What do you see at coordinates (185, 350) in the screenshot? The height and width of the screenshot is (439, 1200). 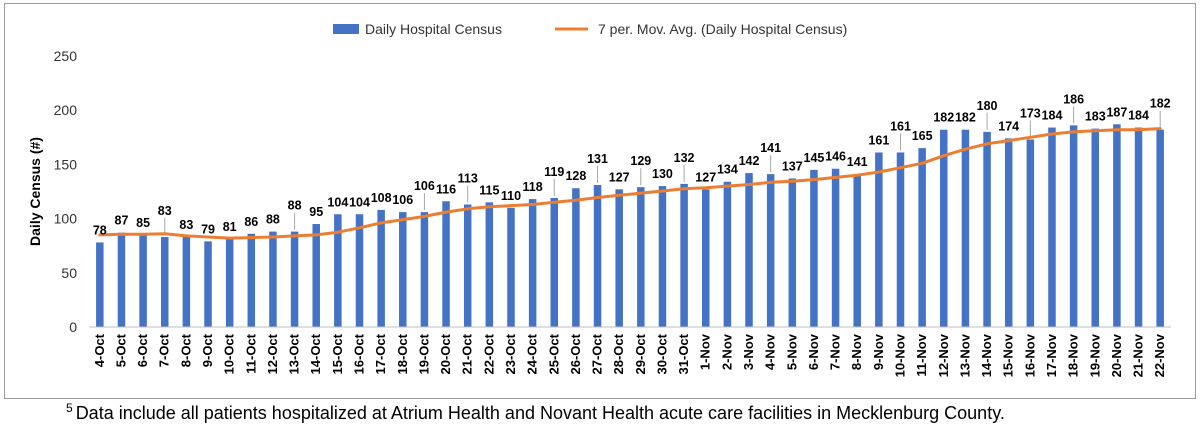 I see `x-tick-label: 8-Oct` at bounding box center [185, 350].